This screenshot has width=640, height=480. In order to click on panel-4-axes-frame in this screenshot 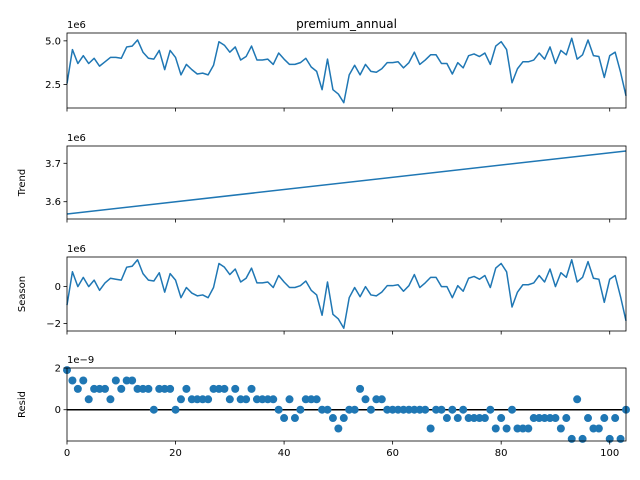, I will do `click(346, 404)`.